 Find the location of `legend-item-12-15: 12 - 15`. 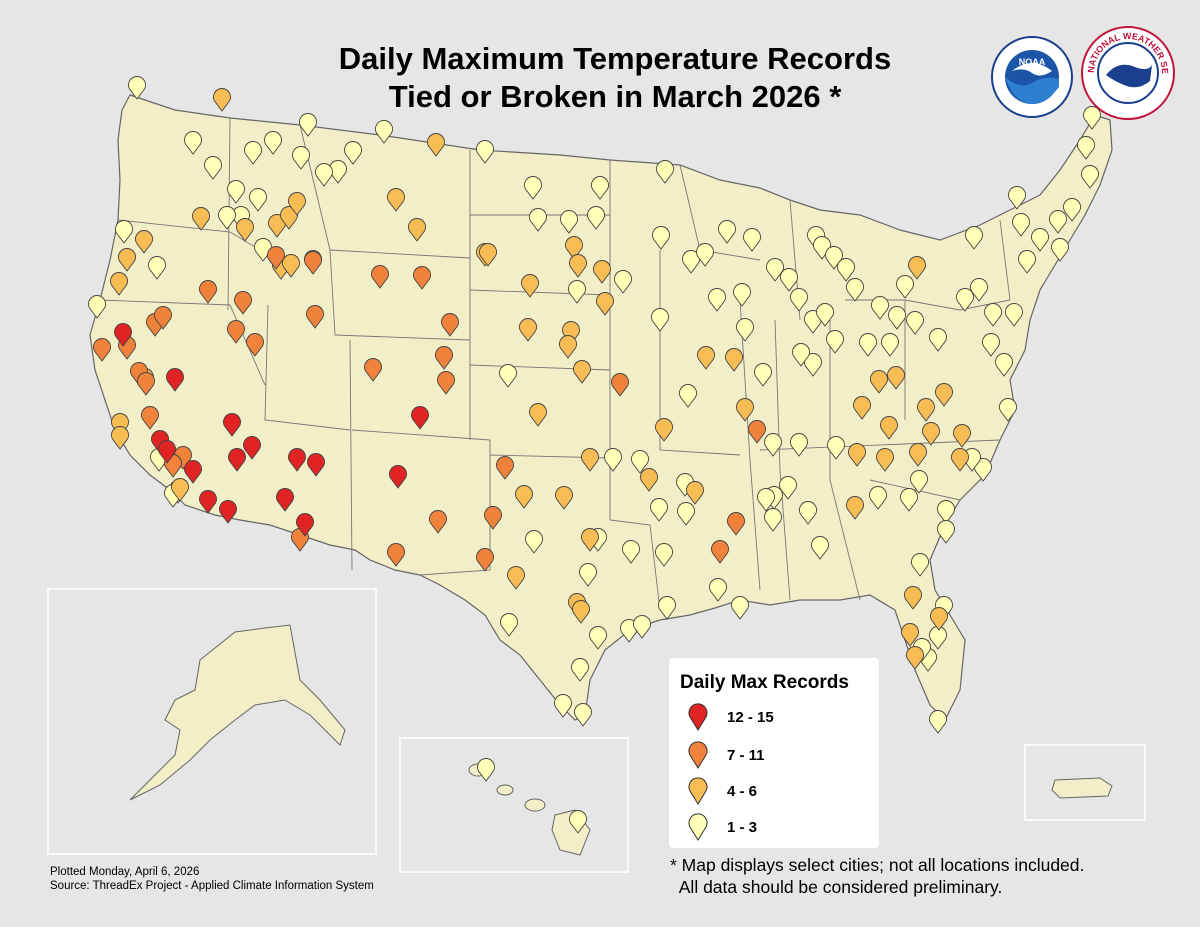

legend-item-12-15: 12 - 15 is located at coordinates (730, 717).